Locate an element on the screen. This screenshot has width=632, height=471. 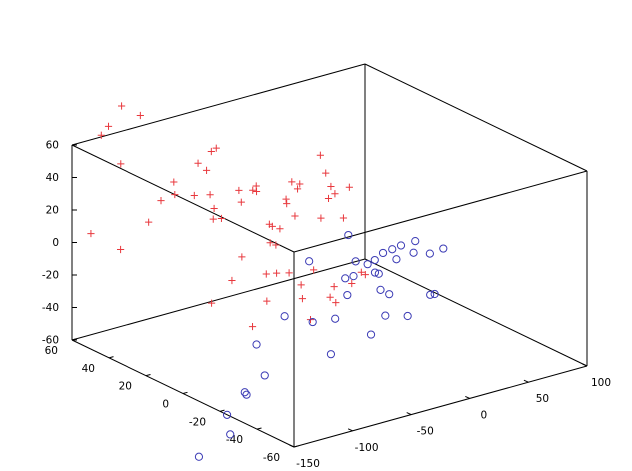
box-edge-front-bottom-x is located at coordinates (440, 406).